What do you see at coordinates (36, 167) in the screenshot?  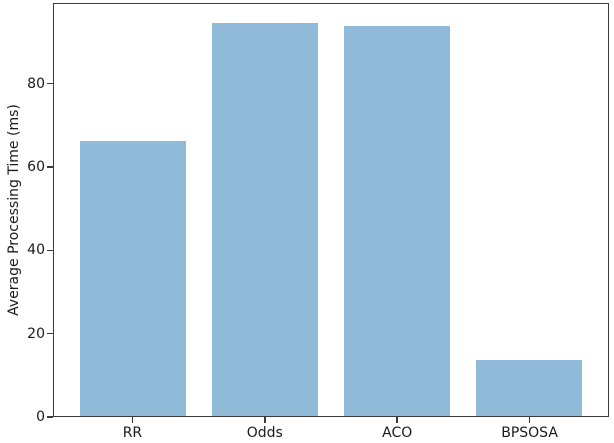 I see `y-tick-label: 60` at bounding box center [36, 167].